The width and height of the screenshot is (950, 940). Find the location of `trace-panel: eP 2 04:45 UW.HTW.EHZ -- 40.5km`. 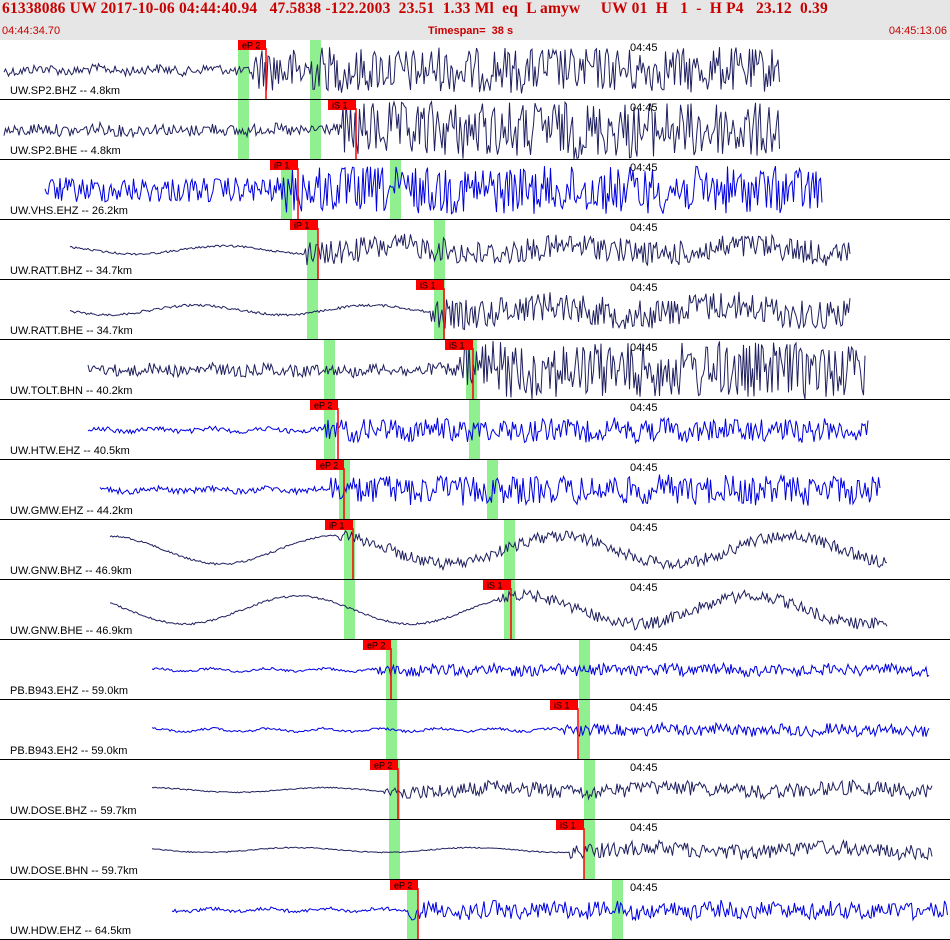

trace-panel: eP 2 04:45 UW.HTW.EHZ -- 40.5km is located at coordinates (475, 430).